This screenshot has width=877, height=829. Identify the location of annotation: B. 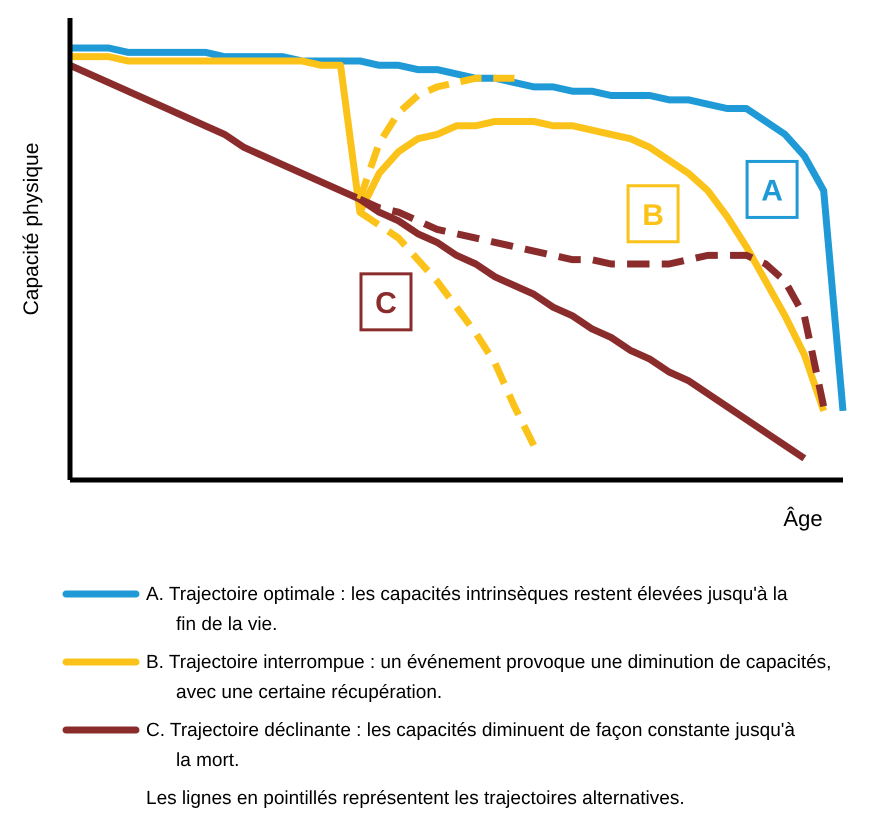
(653, 215).